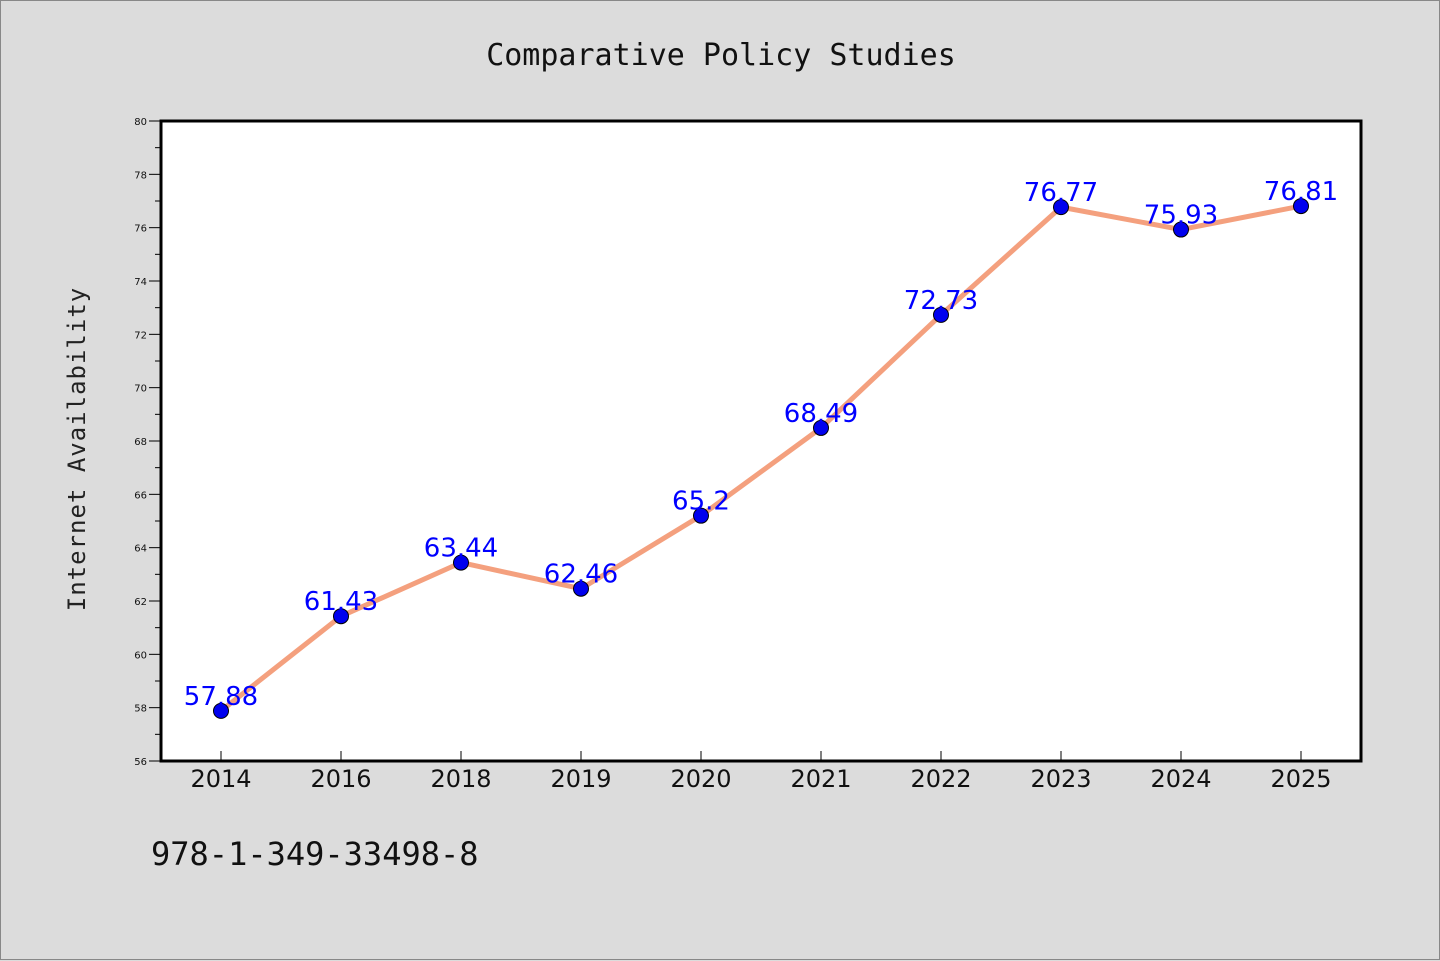 This screenshot has width=1440, height=961. Describe the element at coordinates (700, 779) in the screenshot. I see `x-tick-label: 2020` at that location.